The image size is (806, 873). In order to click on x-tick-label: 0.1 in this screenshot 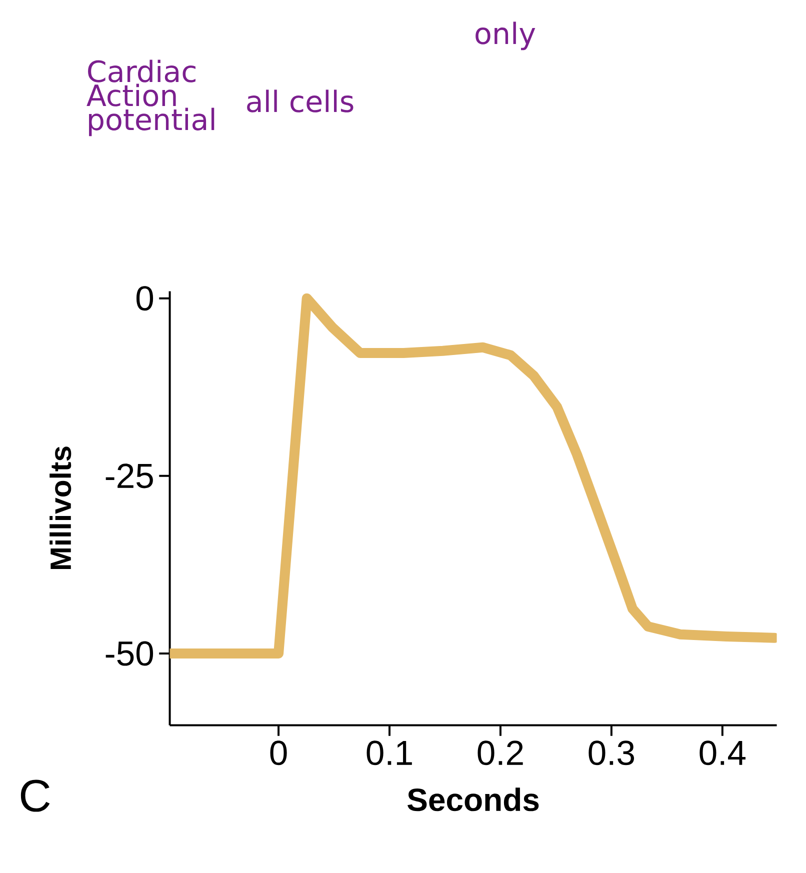, I will do `click(389, 753)`.